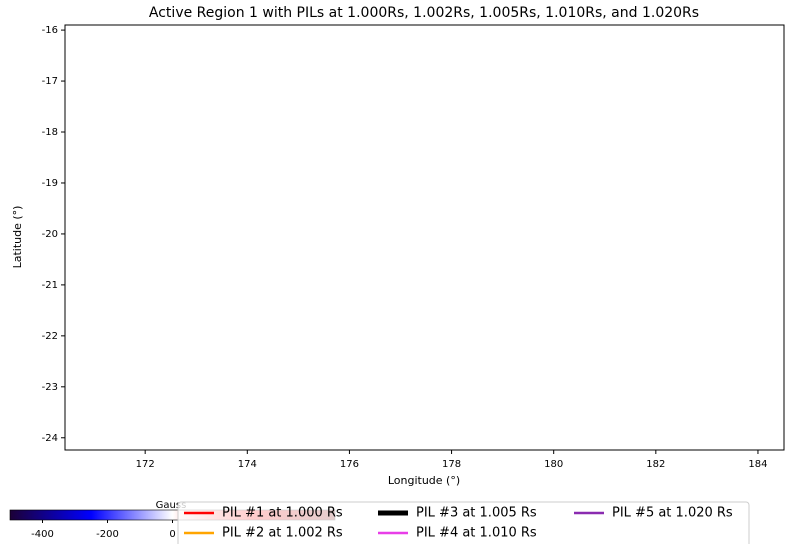 The image size is (800, 544). I want to click on x-tick-label: 172, so click(145, 464).